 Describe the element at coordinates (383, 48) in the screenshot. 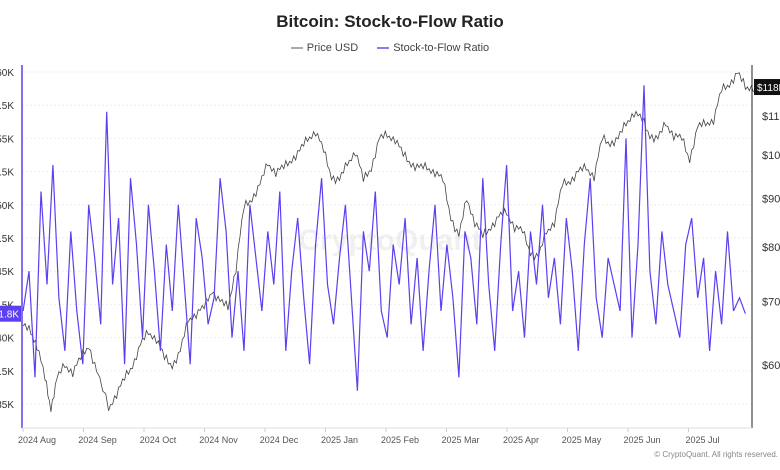

I see `legend-swatch-s2f` at that location.